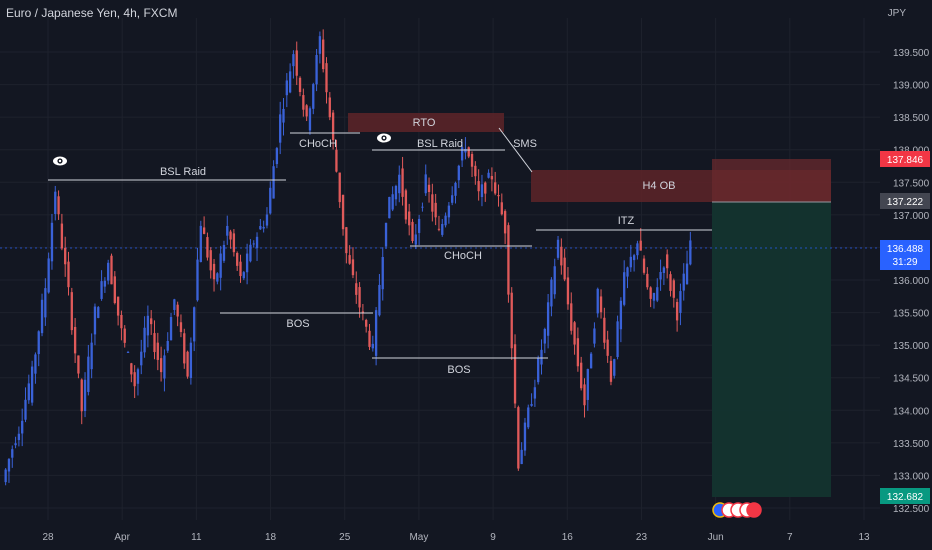 This screenshot has width=932, height=550. I want to click on price-label-stop-text: 137.846, so click(905, 160).